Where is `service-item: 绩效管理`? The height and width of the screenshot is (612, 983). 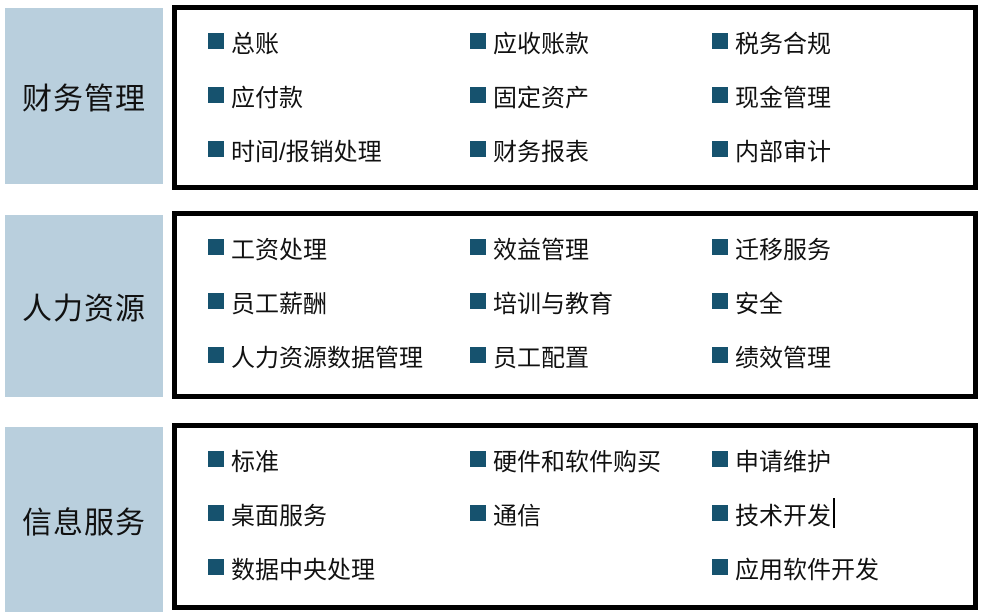
service-item: 绩效管理 is located at coordinates (842, 355).